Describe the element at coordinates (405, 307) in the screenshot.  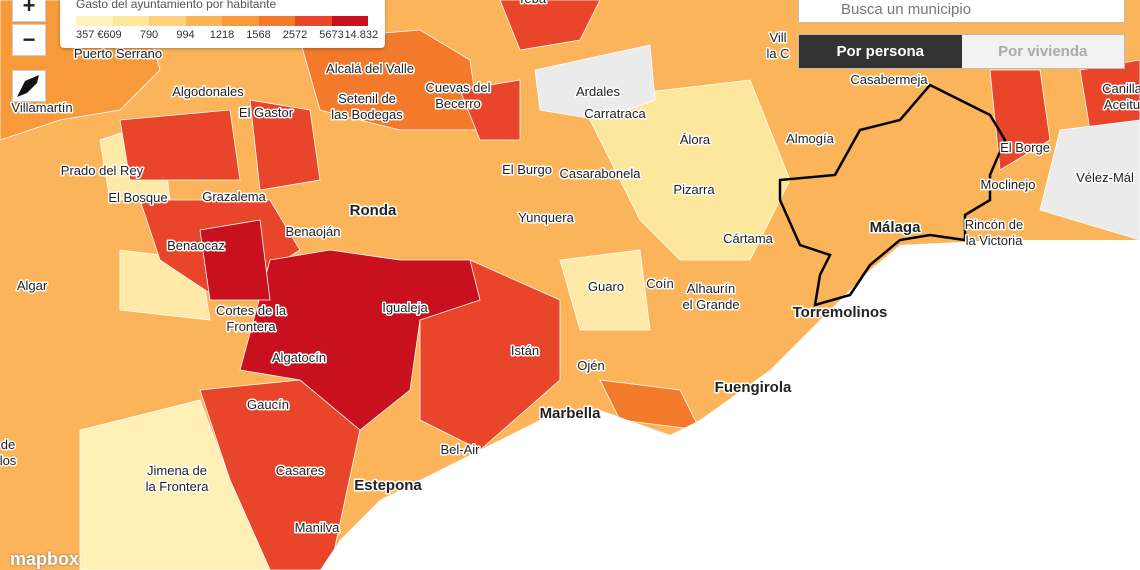
I see `place-label: Igualeja` at that location.